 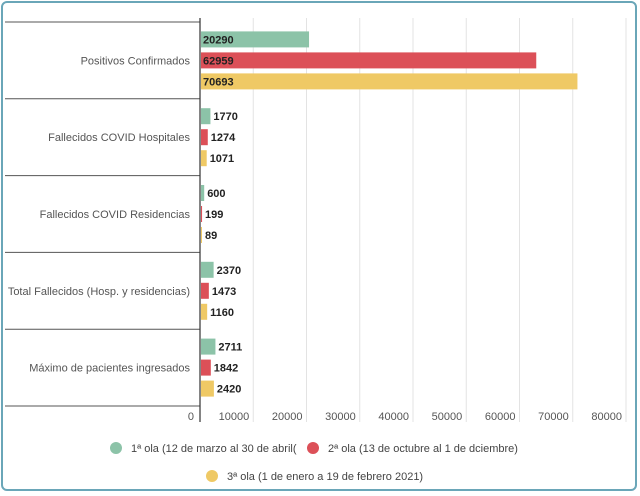 What do you see at coordinates (230, 348) in the screenshot?
I see `data-label: 2711` at bounding box center [230, 348].